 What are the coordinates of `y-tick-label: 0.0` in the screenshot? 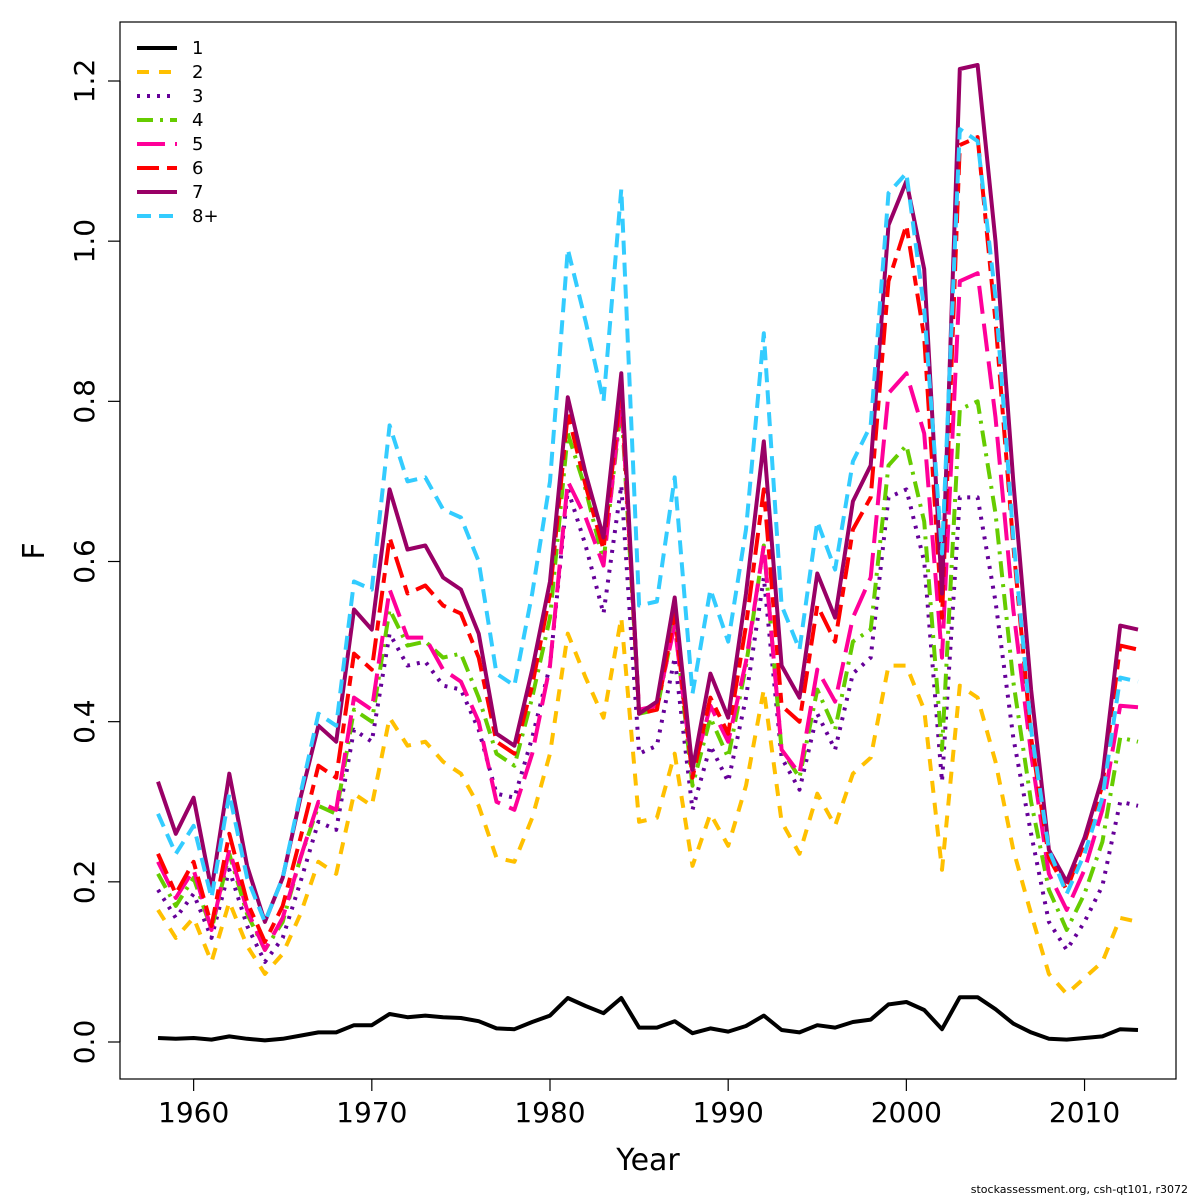 It's located at (84, 1042).